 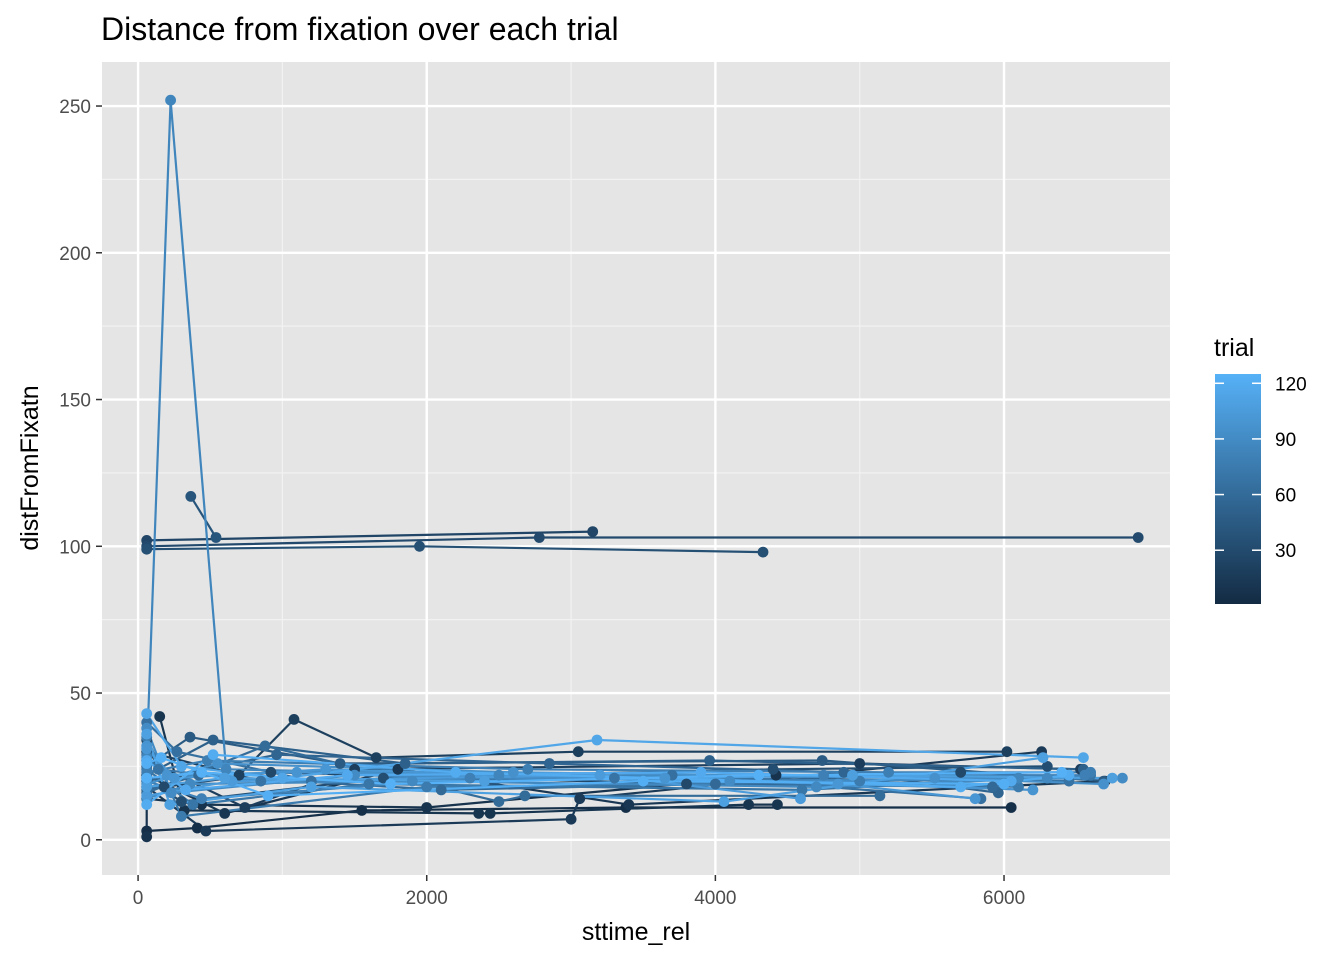 What do you see at coordinates (1291, 384) in the screenshot?
I see `legend-break-label: 120` at bounding box center [1291, 384].